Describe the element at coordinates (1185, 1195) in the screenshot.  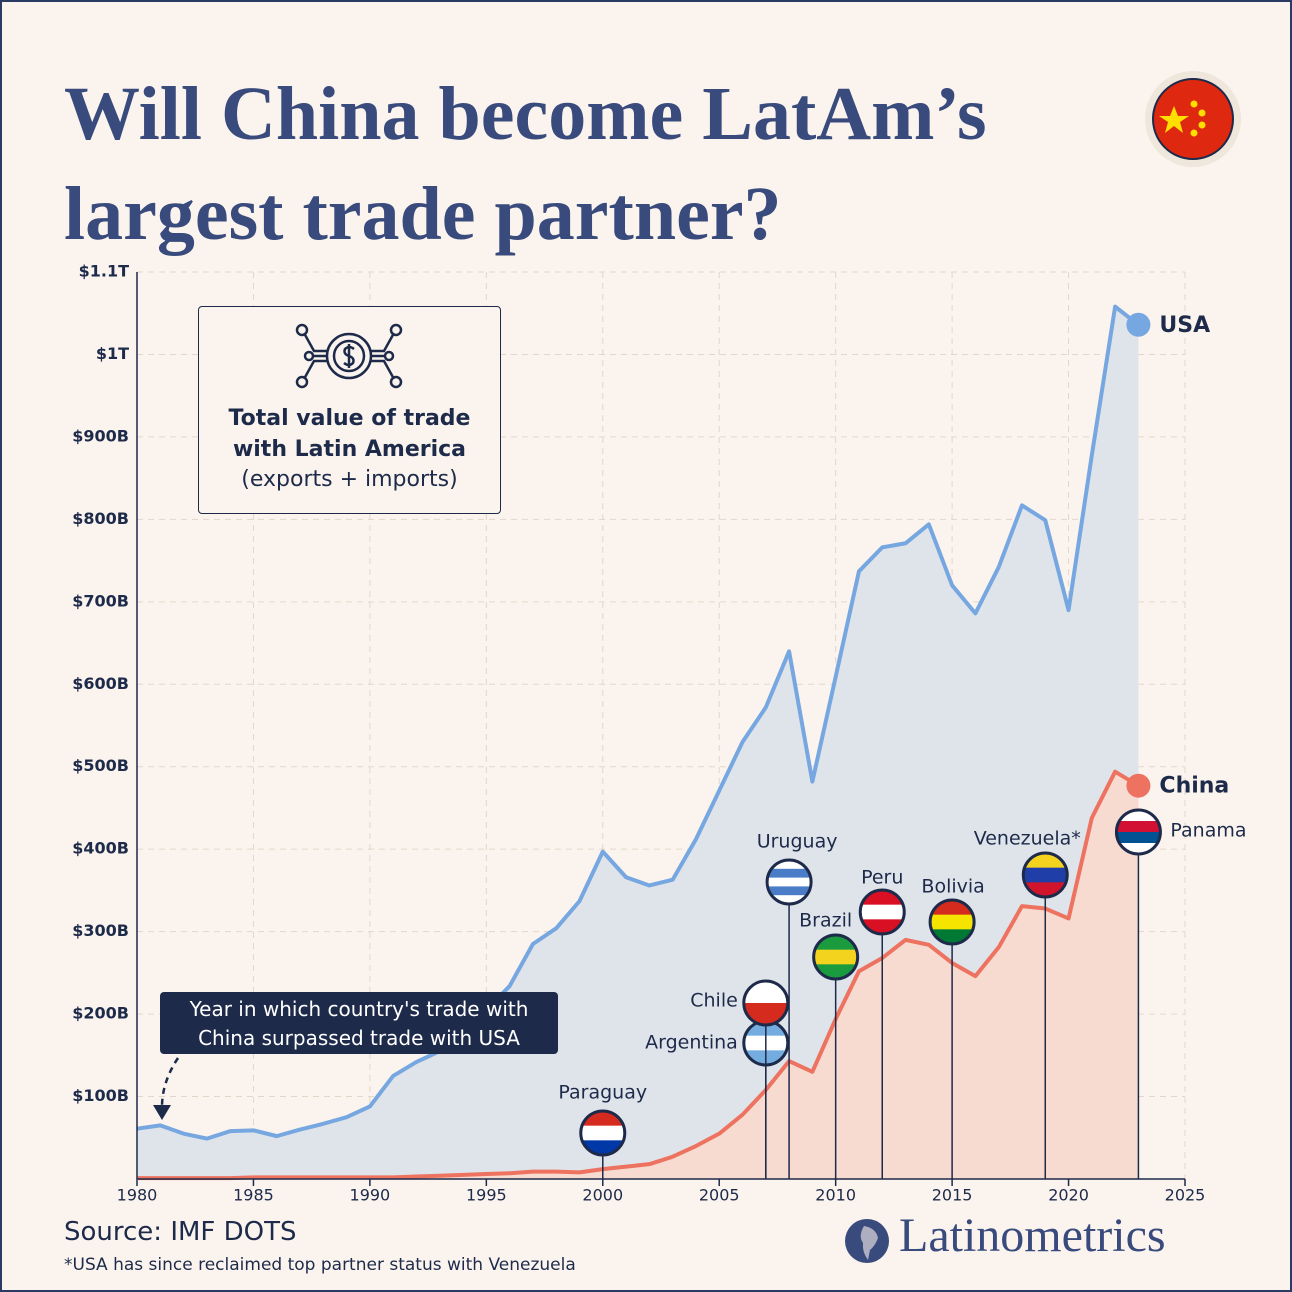
I see `x-tick-label: 2025` at that location.